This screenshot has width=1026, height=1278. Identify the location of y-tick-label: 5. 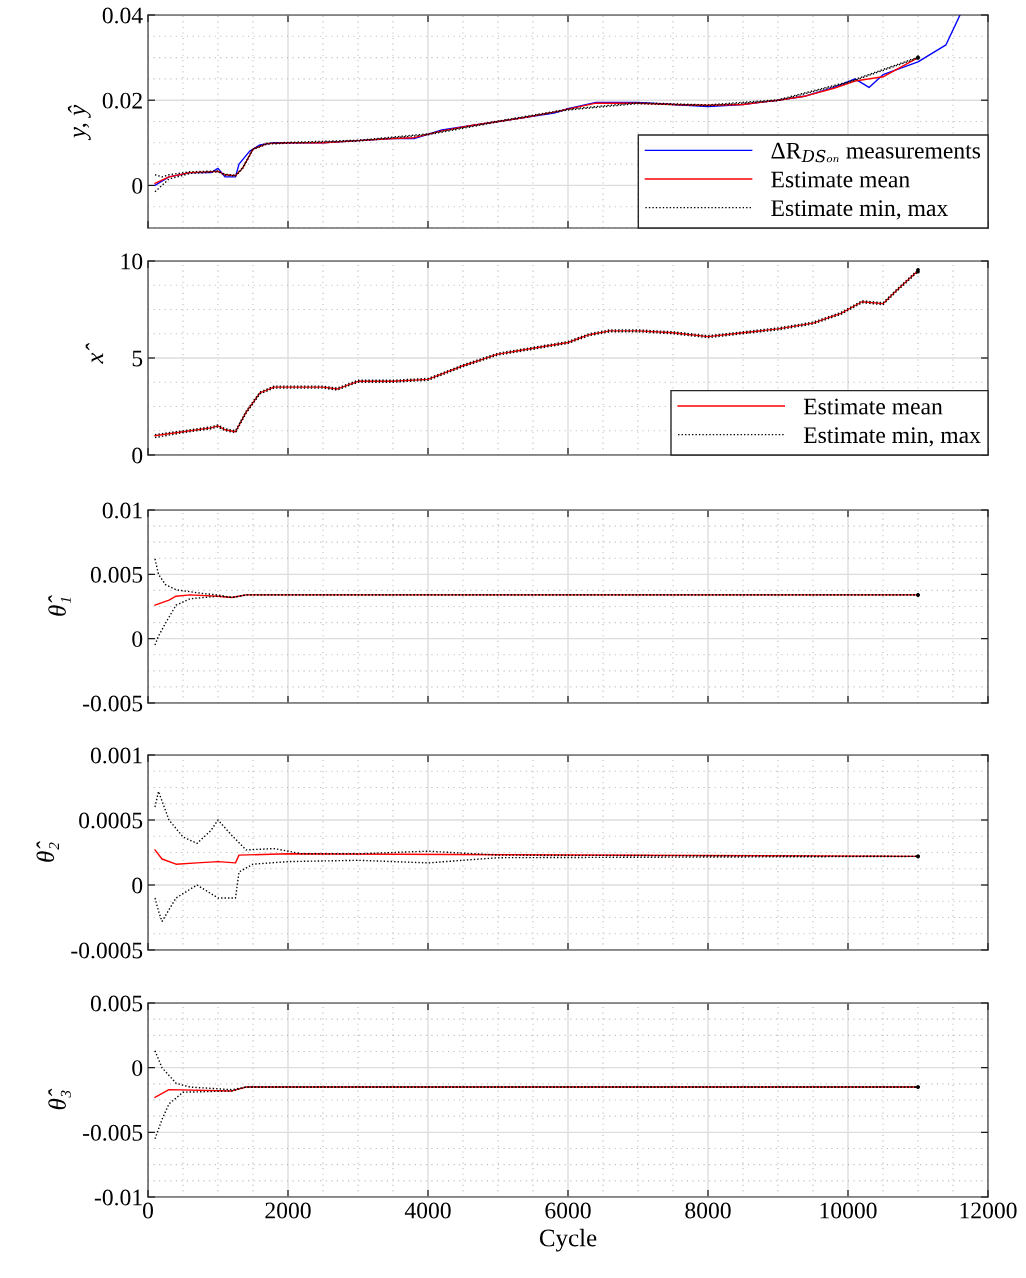
(137, 358).